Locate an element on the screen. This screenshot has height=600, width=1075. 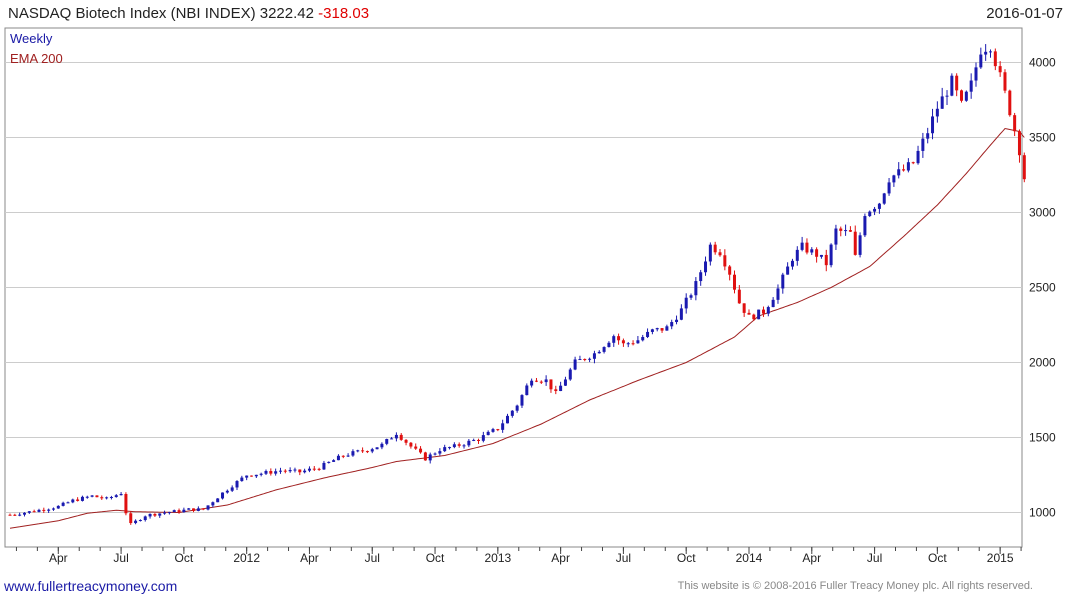
chart-date: 2016-01-07 is located at coordinates (1024, 13).